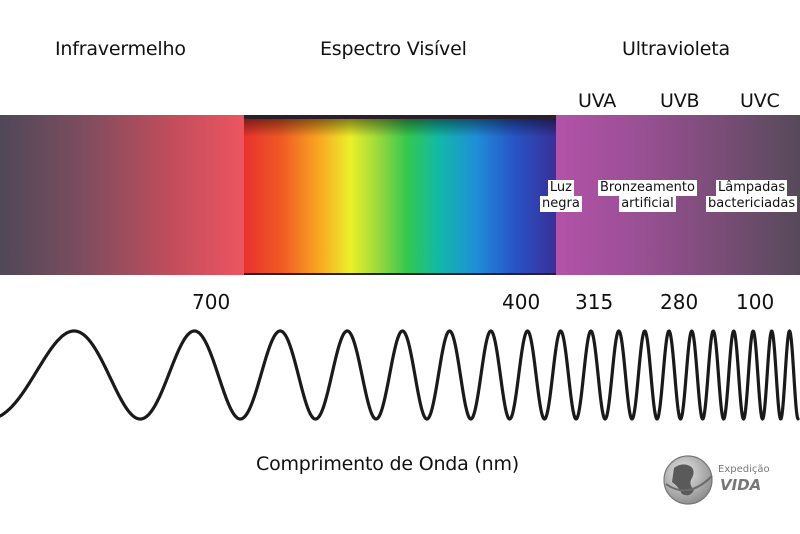 Image resolution: width=800 pixels, height=534 pixels. I want to click on uvc-label: UVC, so click(760, 101).